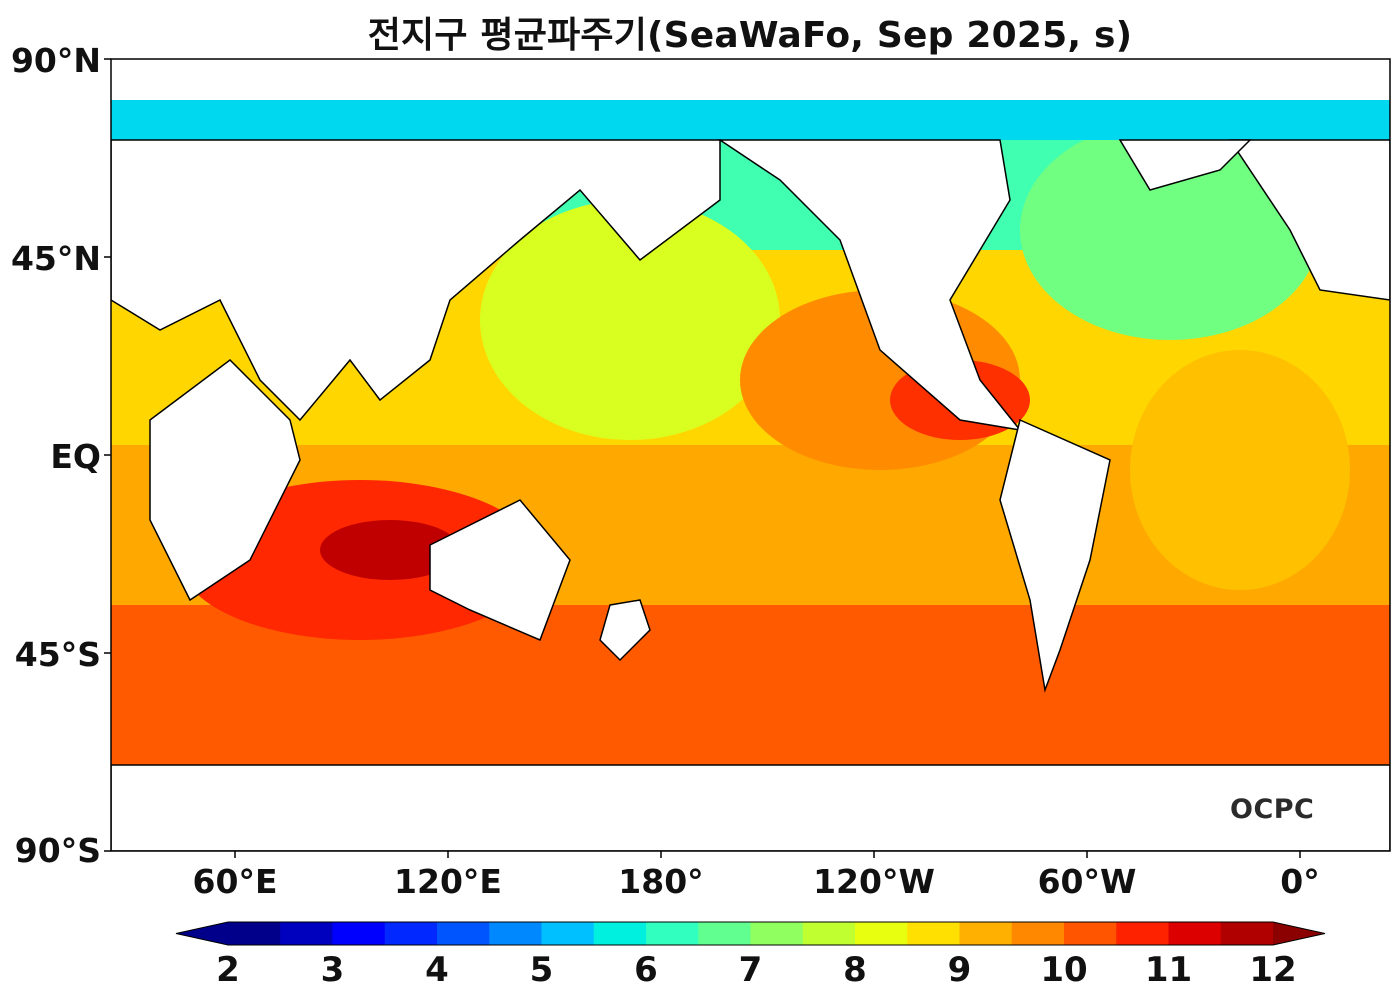 This screenshot has width=1400, height=1005. Describe the element at coordinates (541, 970) in the screenshot. I see `colorbar-tick-label: 5` at that location.